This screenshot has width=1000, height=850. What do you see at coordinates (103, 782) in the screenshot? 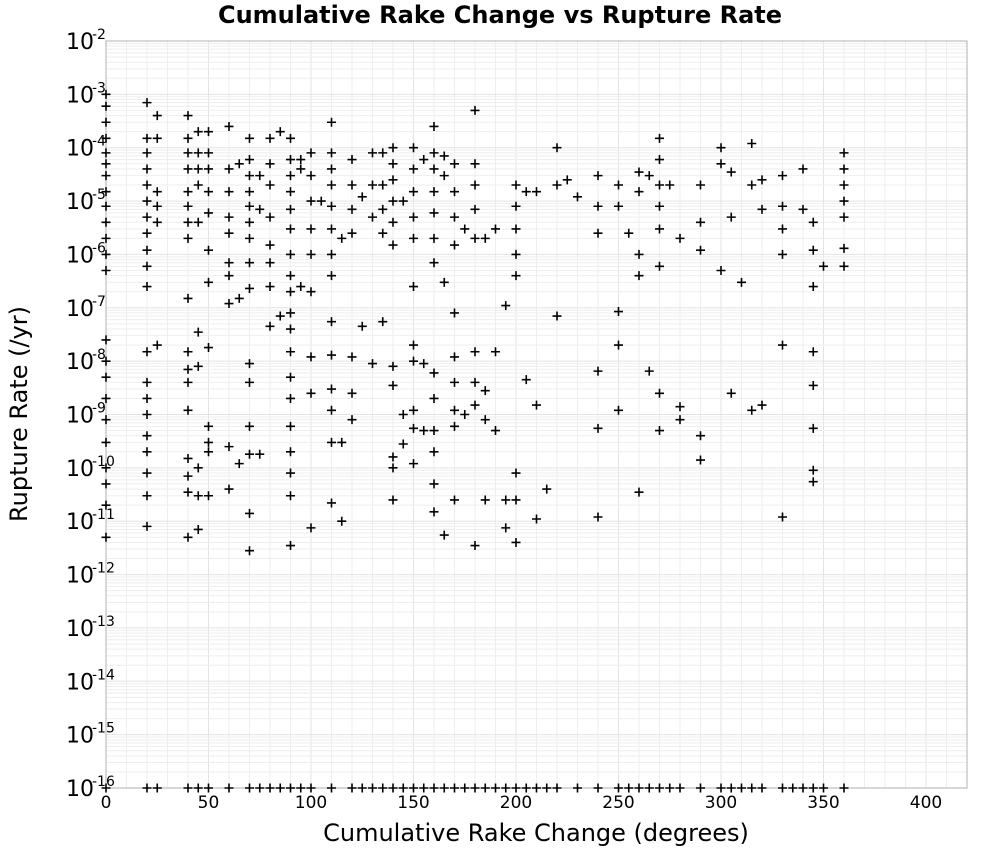
I see `y-tick-exponent: -16` at bounding box center [103, 782].